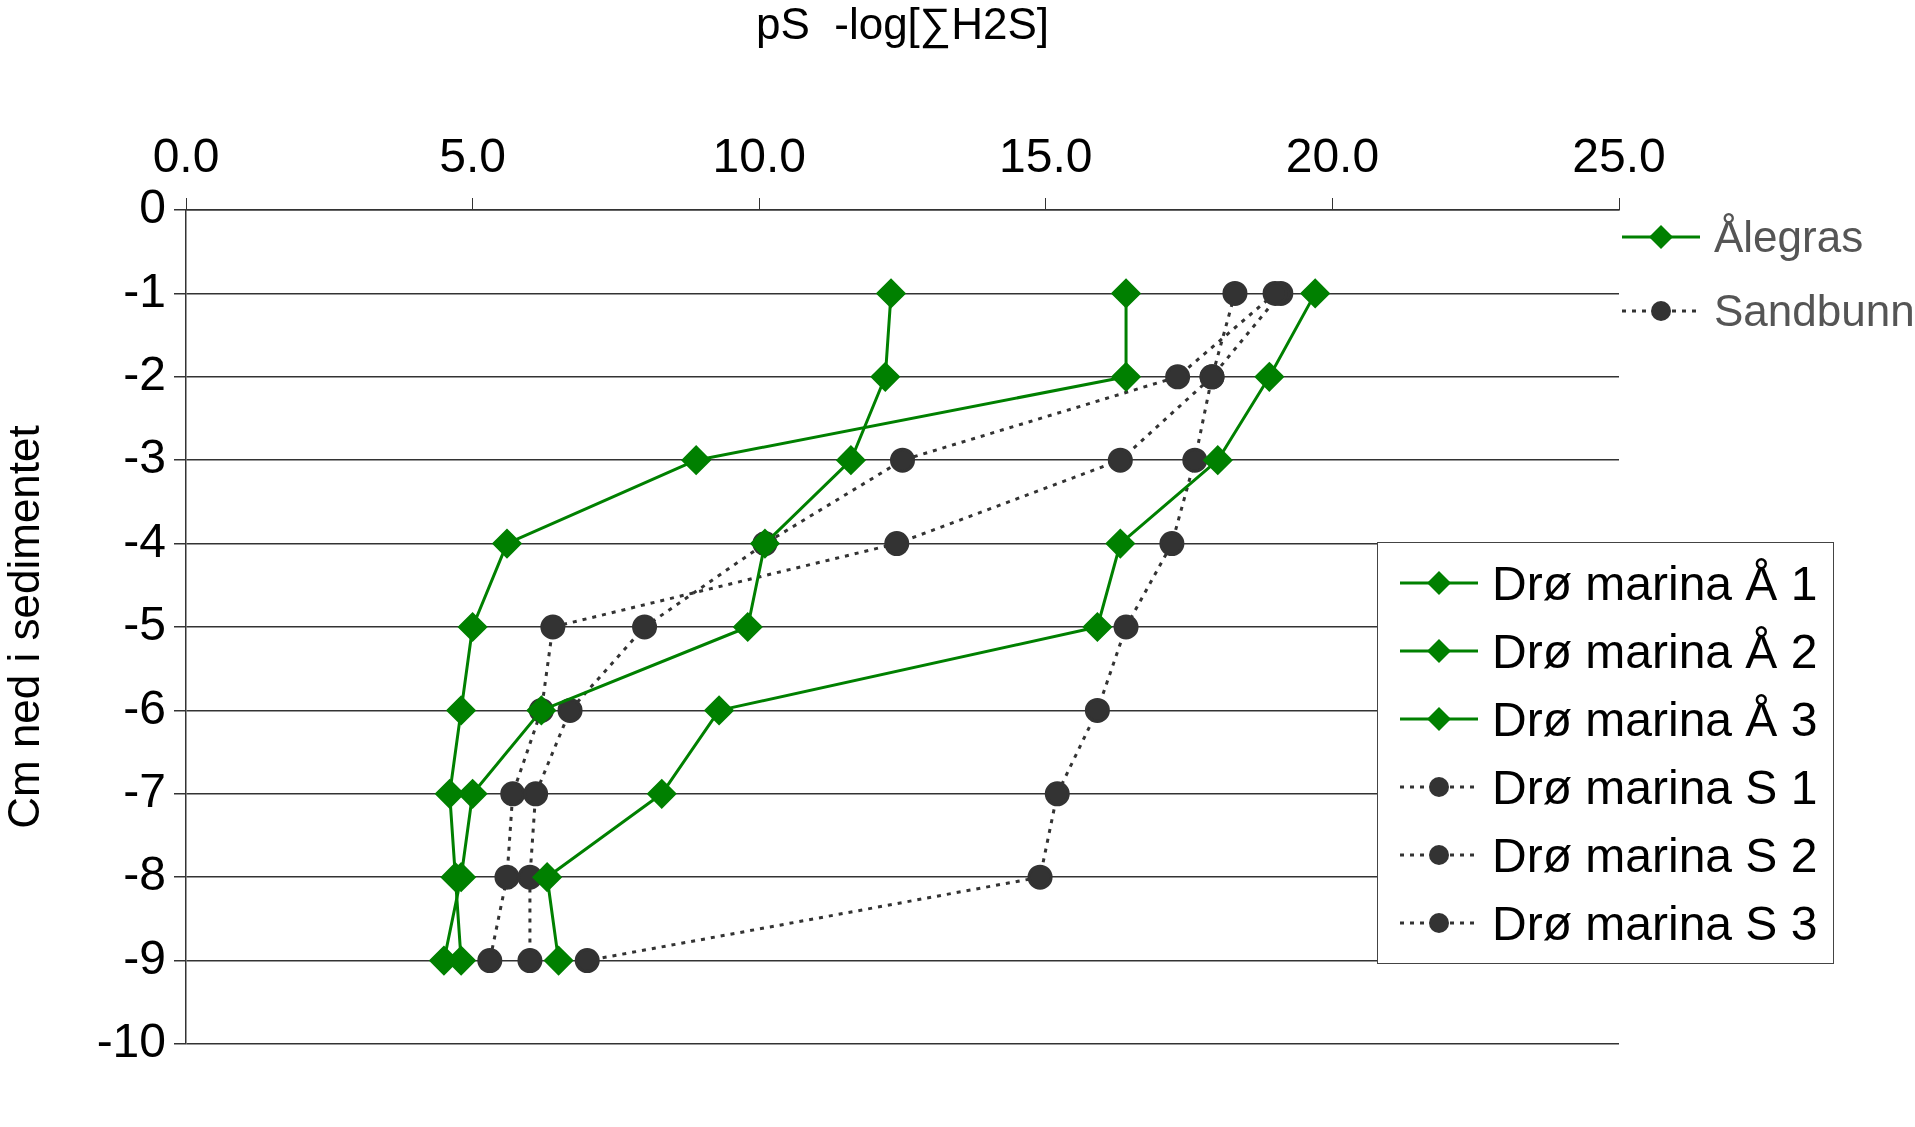 The height and width of the screenshot is (1127, 1915). I want to click on y-tick-label: -7, so click(144, 791).